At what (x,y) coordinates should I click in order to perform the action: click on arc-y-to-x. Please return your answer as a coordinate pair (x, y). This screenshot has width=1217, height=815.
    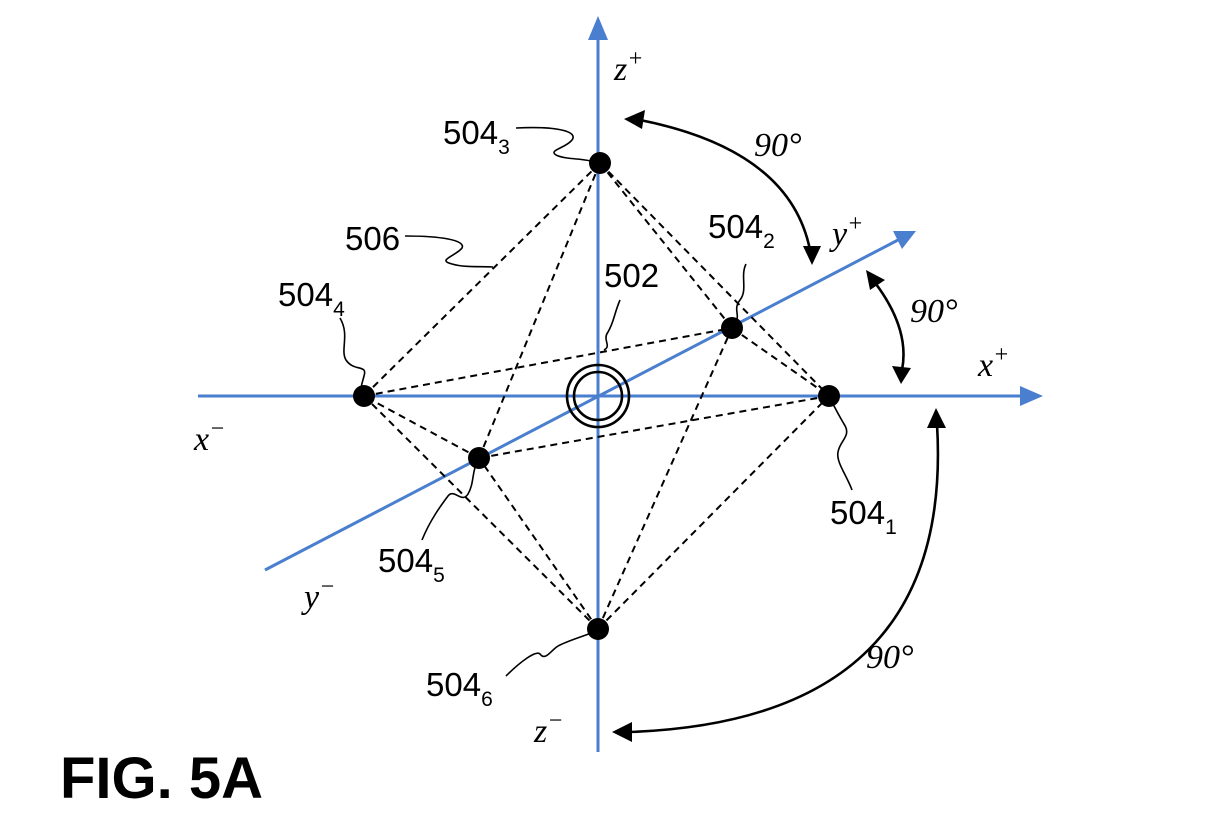
    Looking at the image, I should click on (889, 327).